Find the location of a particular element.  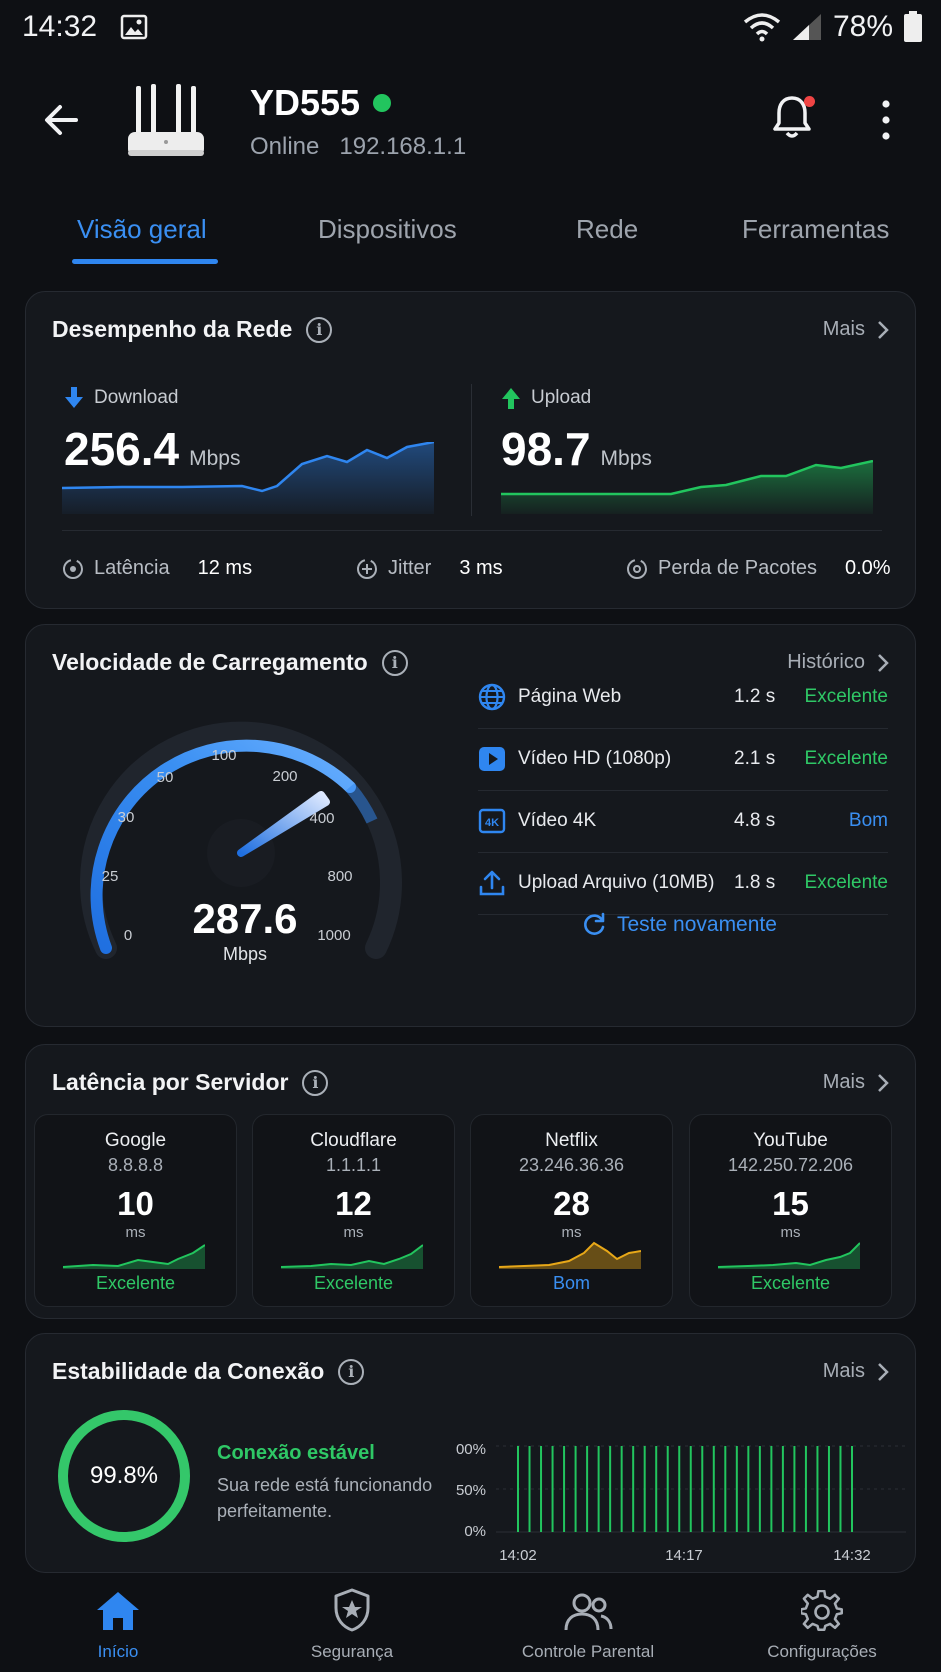

tab-overview: Visão geral is located at coordinates (142, 229).